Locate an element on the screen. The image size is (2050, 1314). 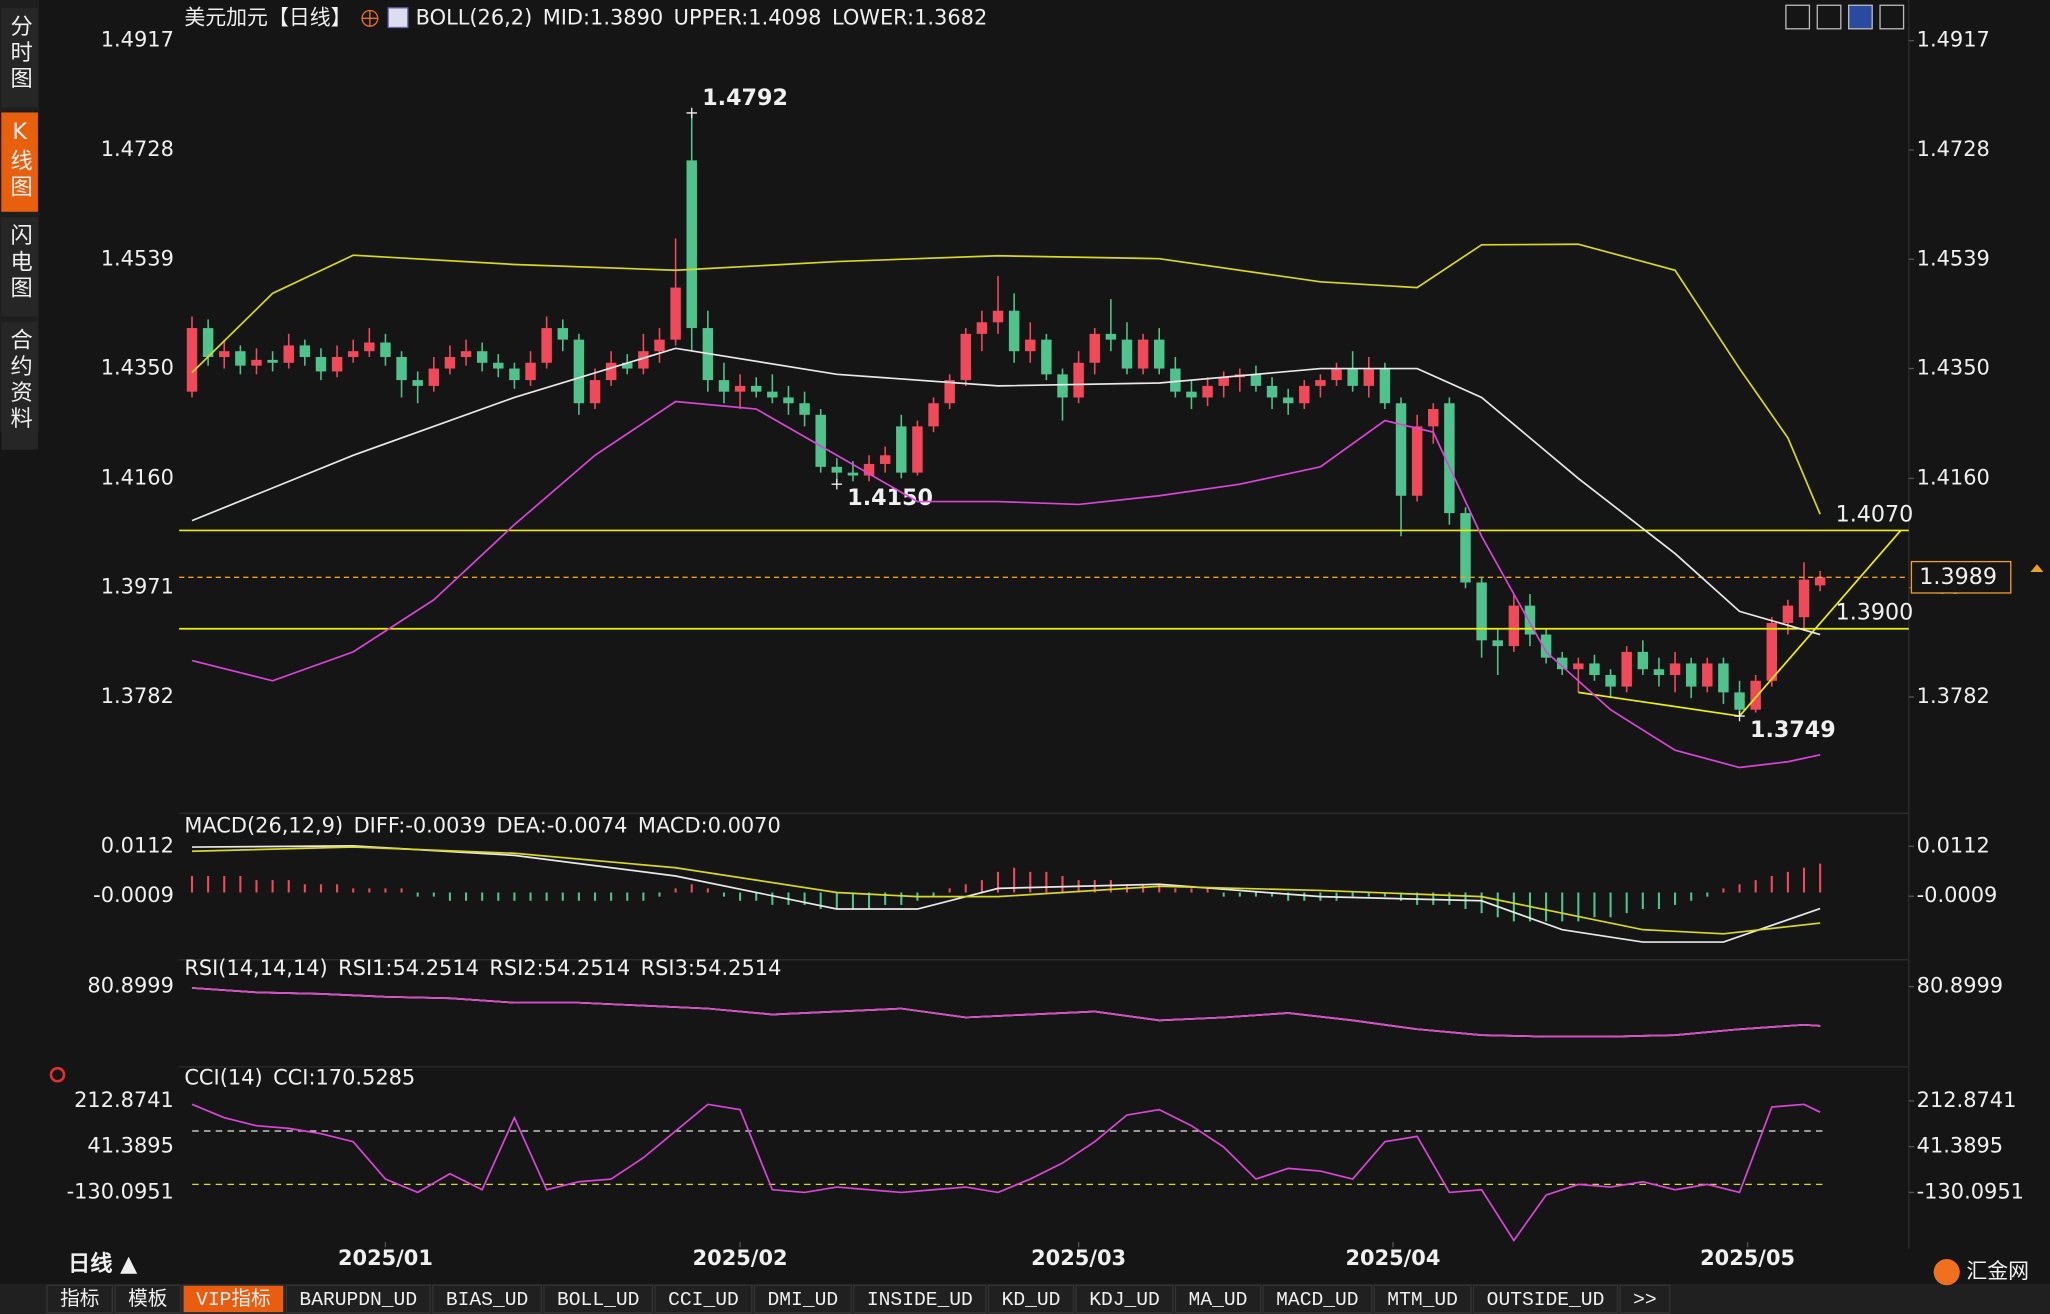
bottom-tab-label: MA_UD is located at coordinates (1218, 1300).